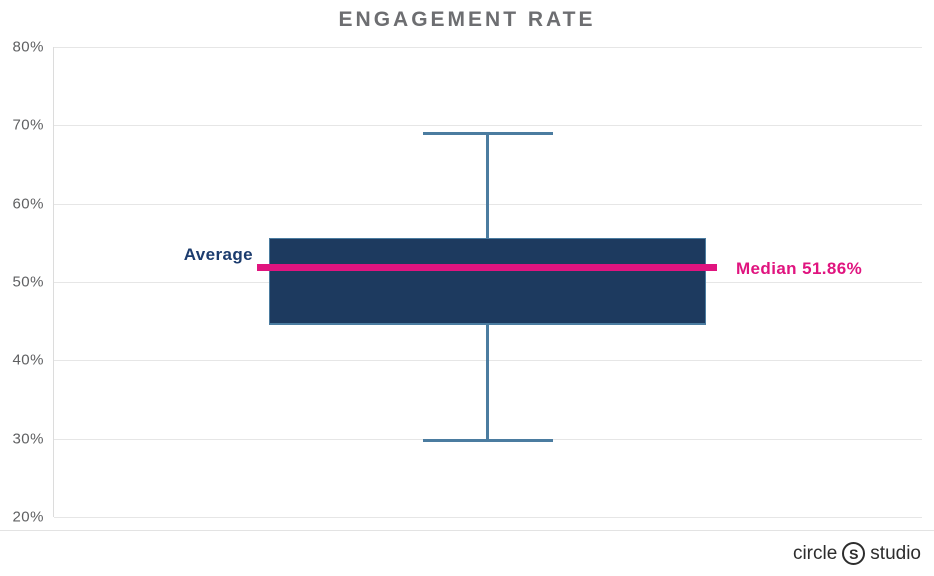 The height and width of the screenshot is (576, 934). I want to click on average-label: Average, so click(218, 254).